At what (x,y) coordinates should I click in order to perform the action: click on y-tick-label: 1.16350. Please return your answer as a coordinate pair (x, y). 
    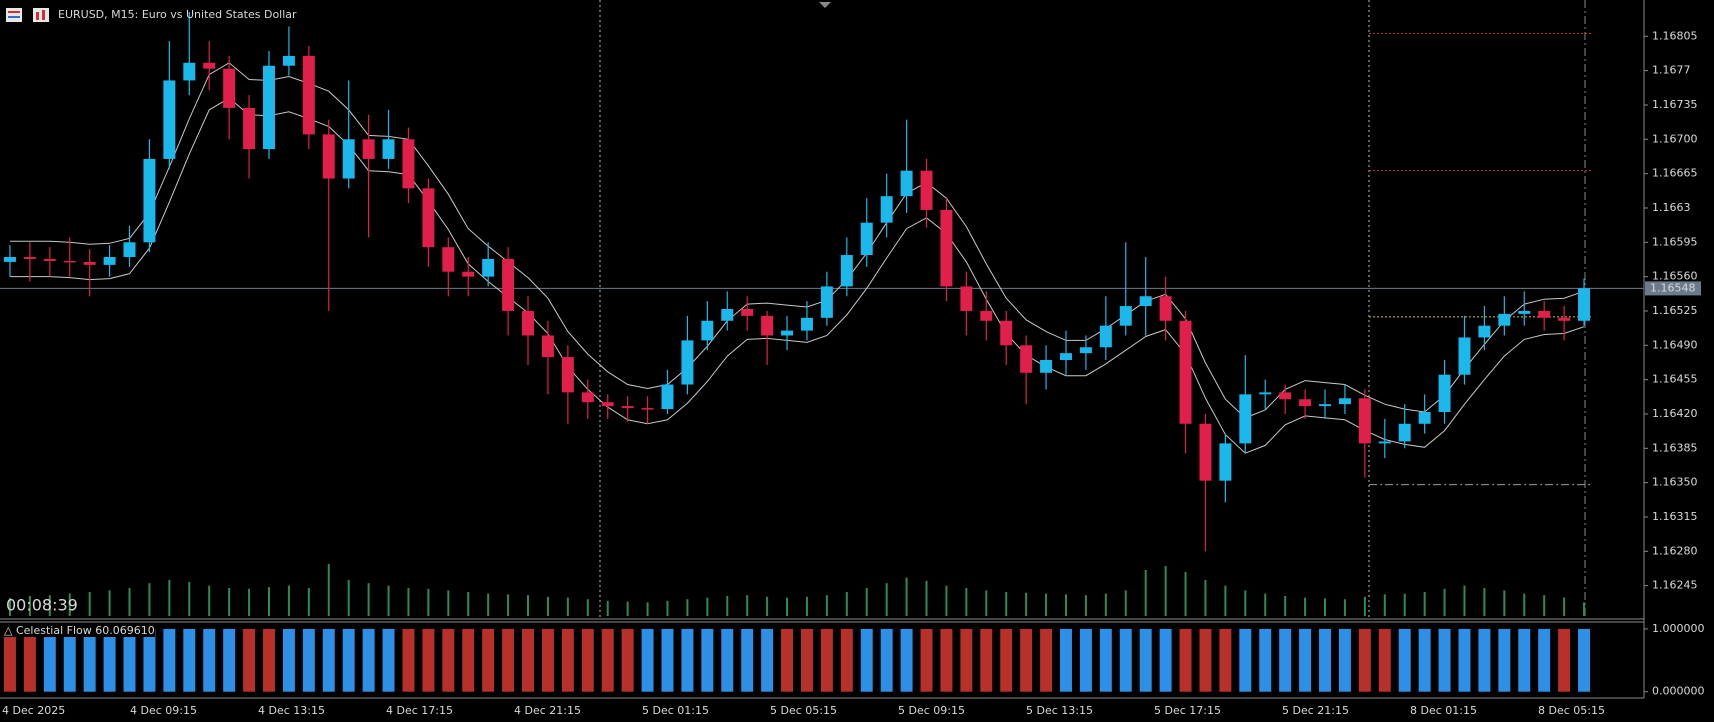
    Looking at the image, I should click on (1675, 482).